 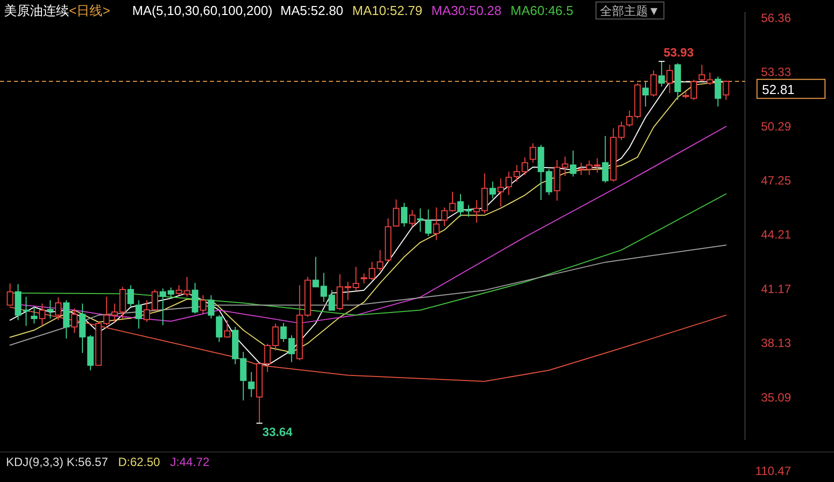 What do you see at coordinates (776, 289) in the screenshot?
I see `y-tick-label: 41.17` at bounding box center [776, 289].